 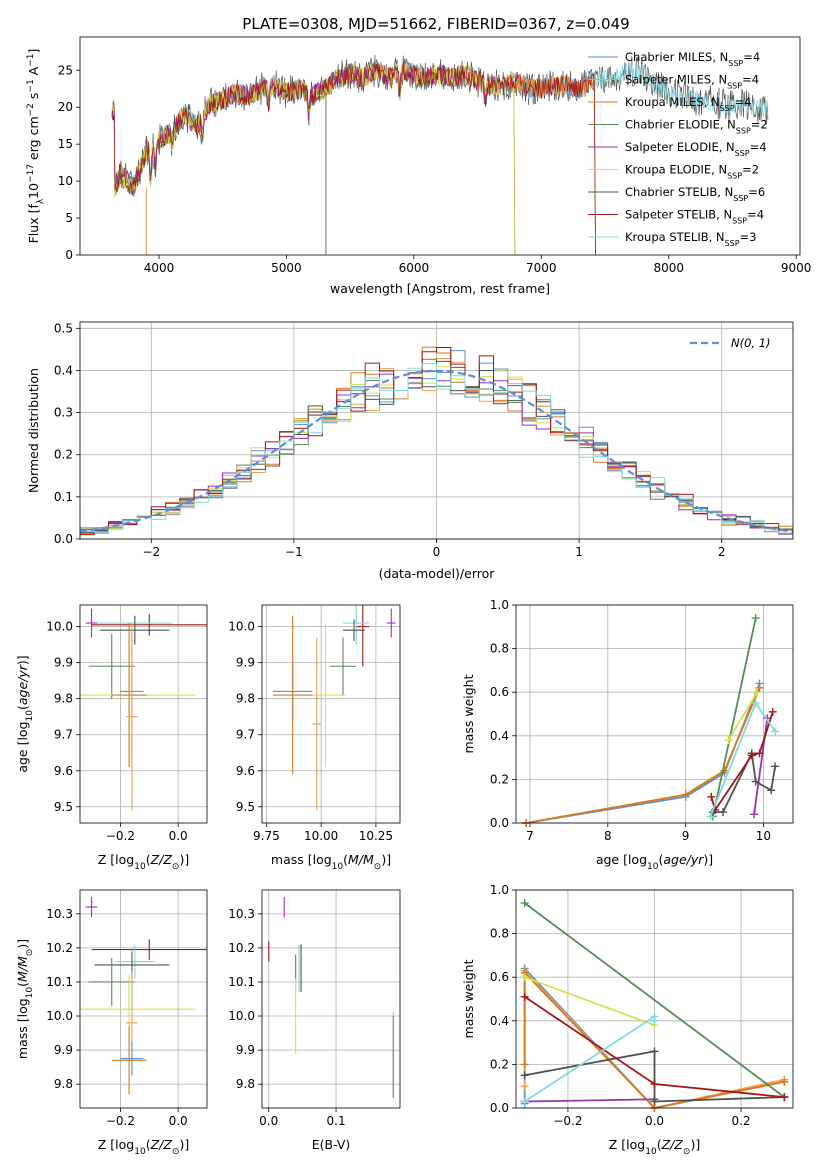 I want to click on y-axis-label: age [log10(age/yr)], so click(x=25, y=713).